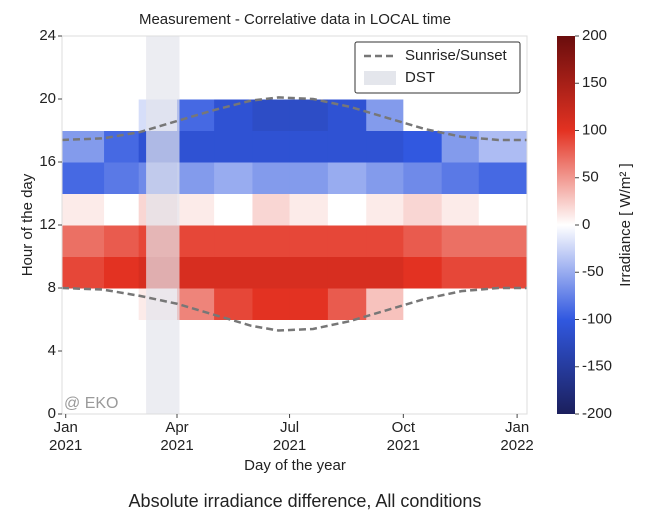 This screenshot has height=516, width=670. I want to click on y-tick-label: 4, so click(52, 350).